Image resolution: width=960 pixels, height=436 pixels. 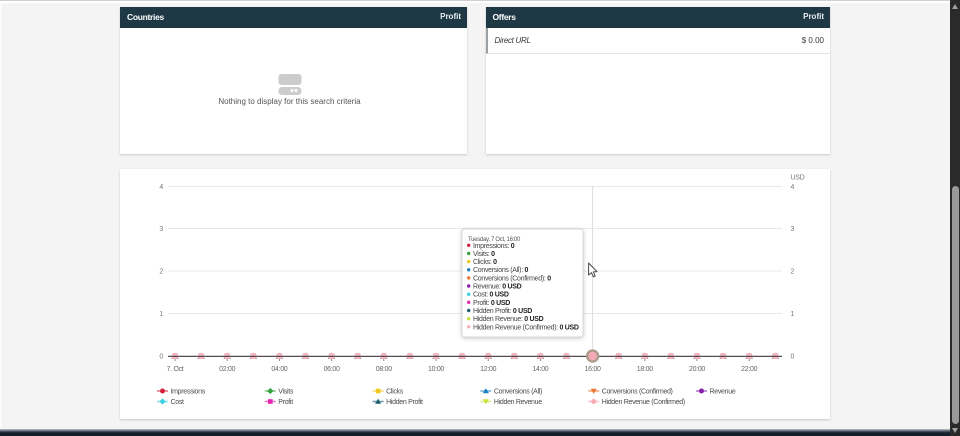 What do you see at coordinates (494, 240) in the screenshot?
I see `svg-text: Tuesday, 7 Oct, 16:00` at bounding box center [494, 240].